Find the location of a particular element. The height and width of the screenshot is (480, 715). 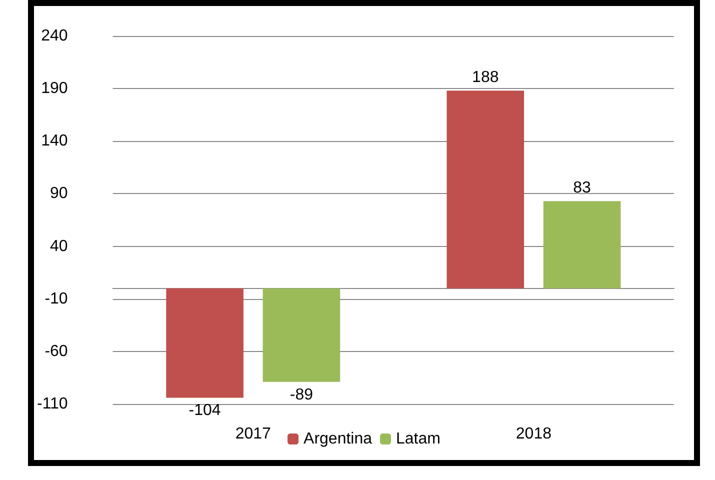

data-label: -104 is located at coordinates (204, 411).